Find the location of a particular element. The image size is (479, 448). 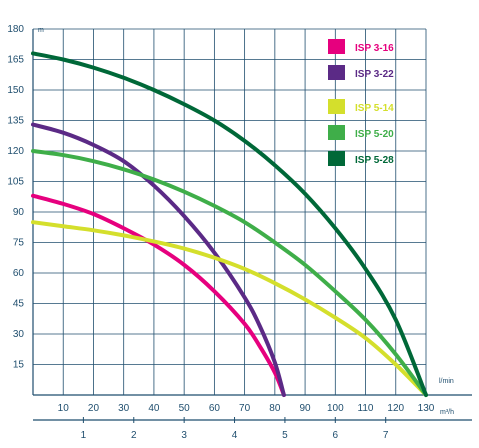

legend-label-isp-5-20: ISP 5-20 is located at coordinates (374, 134).